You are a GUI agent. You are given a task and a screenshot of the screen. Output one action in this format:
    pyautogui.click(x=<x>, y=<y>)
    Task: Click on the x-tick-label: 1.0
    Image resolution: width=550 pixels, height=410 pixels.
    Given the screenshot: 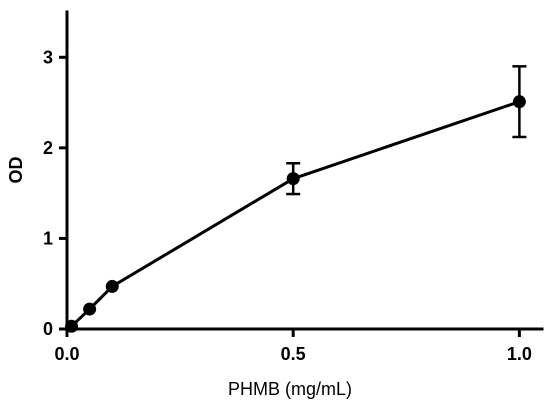 What is the action you would take?
    pyautogui.click(x=519, y=354)
    